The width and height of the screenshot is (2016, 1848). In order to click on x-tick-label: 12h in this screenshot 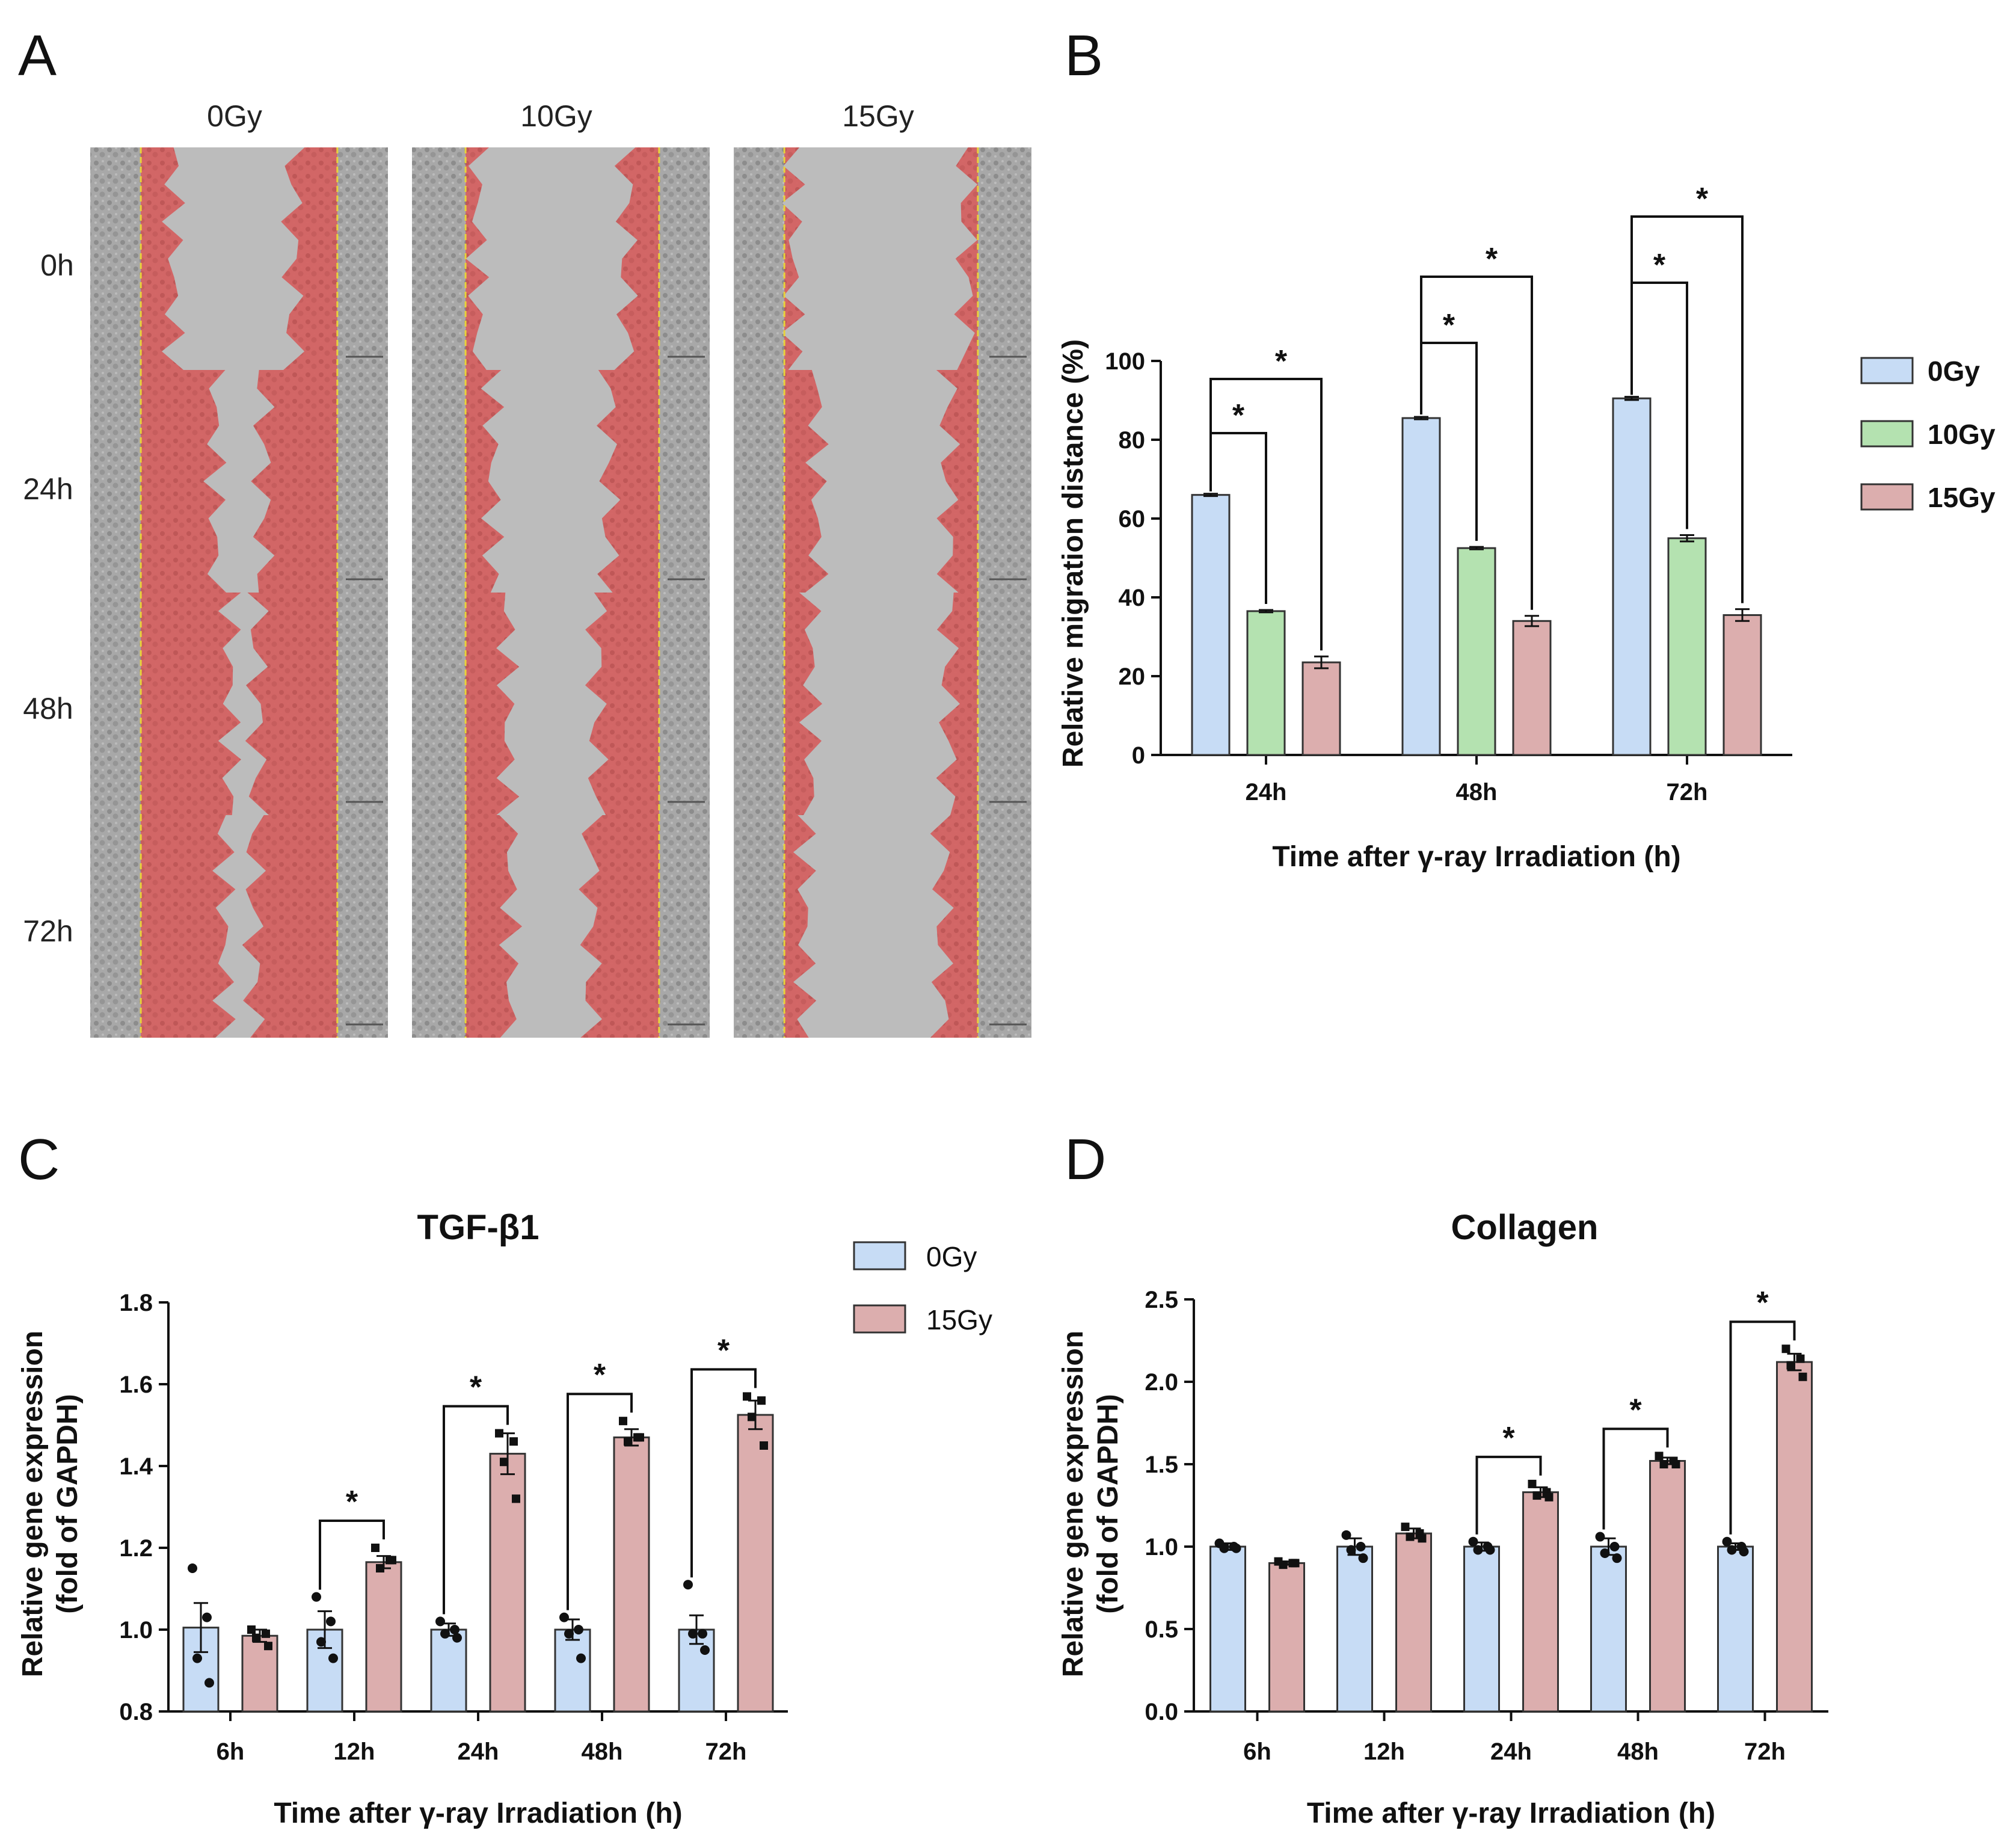, I will do `click(1384, 1752)`.